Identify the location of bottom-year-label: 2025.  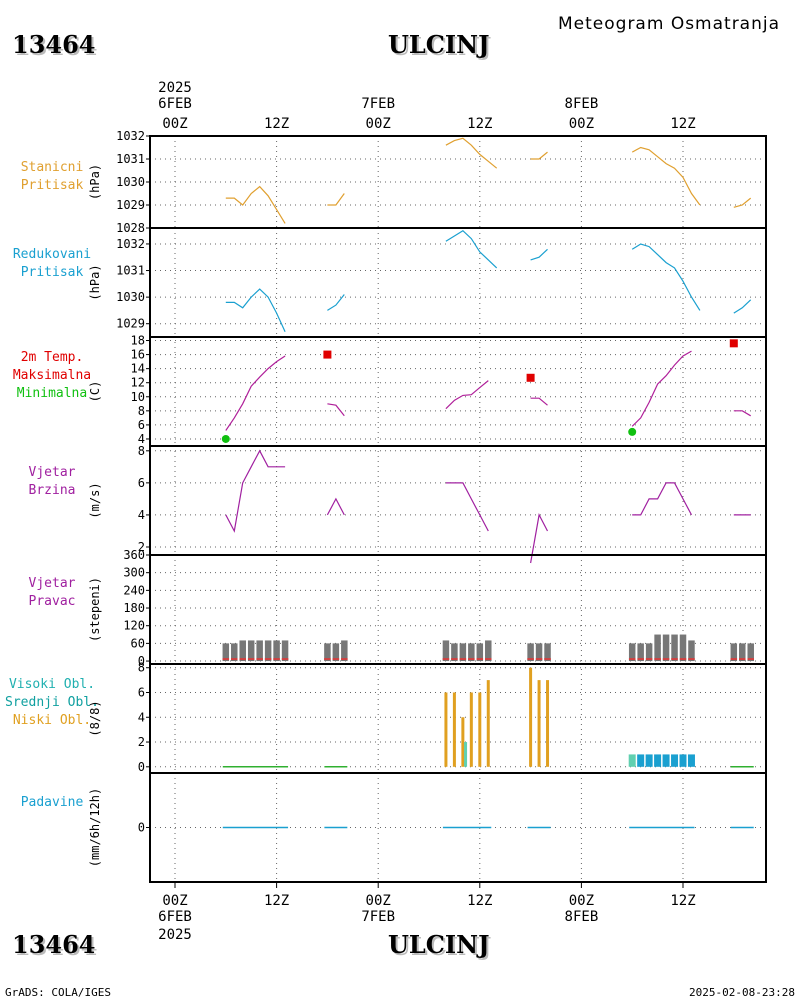
(175, 935).